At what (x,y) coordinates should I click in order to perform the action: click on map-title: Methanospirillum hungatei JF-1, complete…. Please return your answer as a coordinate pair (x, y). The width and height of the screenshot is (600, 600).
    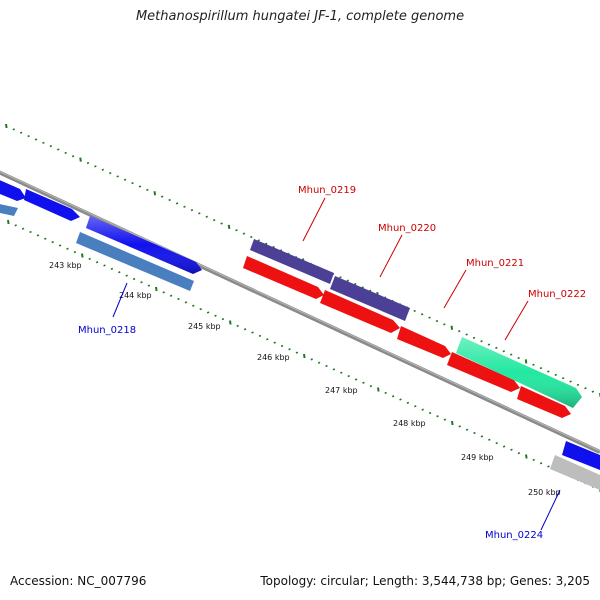
    Looking at the image, I should click on (300, 16).